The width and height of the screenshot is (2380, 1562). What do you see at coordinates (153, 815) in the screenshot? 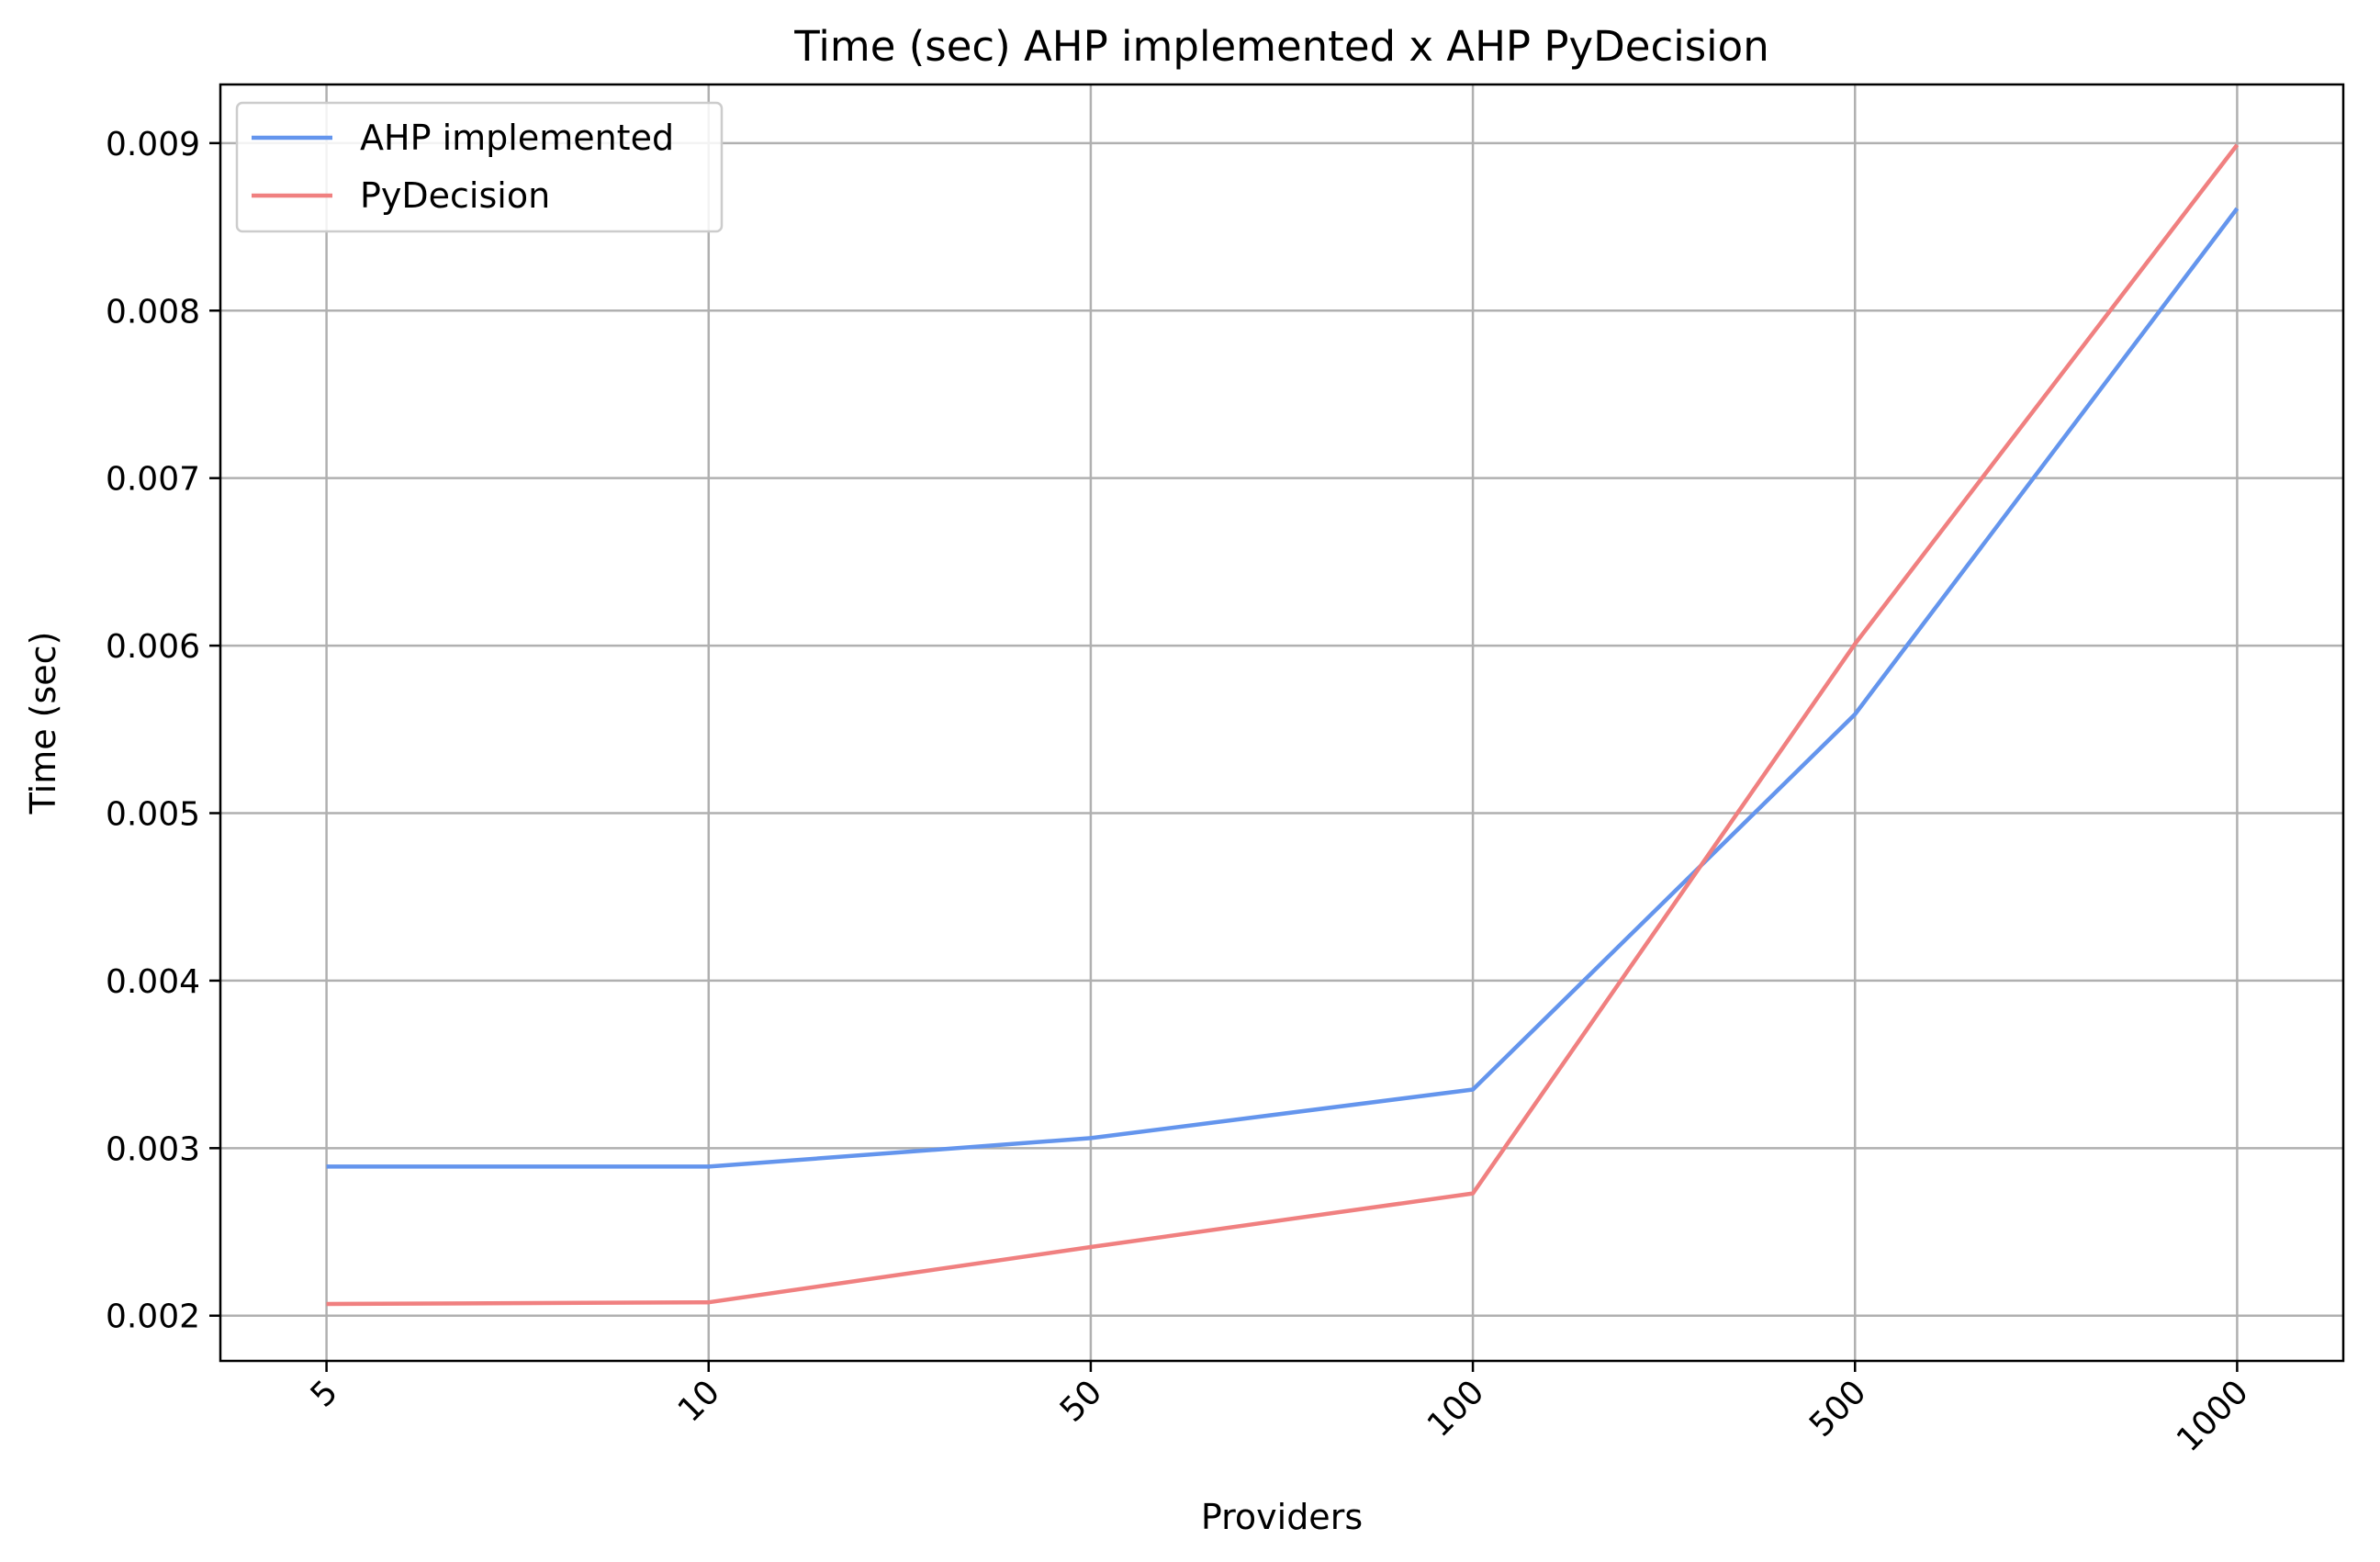
I see `y-tick-label: 0.005` at bounding box center [153, 815].